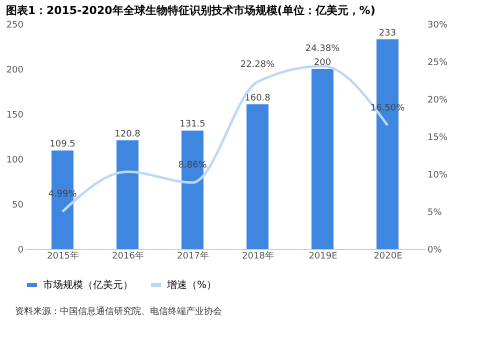 Image resolution: width=500 pixels, height=362 pixels. What do you see at coordinates (438, 63) in the screenshot?
I see `y2-tick-label: 25%` at bounding box center [438, 63].